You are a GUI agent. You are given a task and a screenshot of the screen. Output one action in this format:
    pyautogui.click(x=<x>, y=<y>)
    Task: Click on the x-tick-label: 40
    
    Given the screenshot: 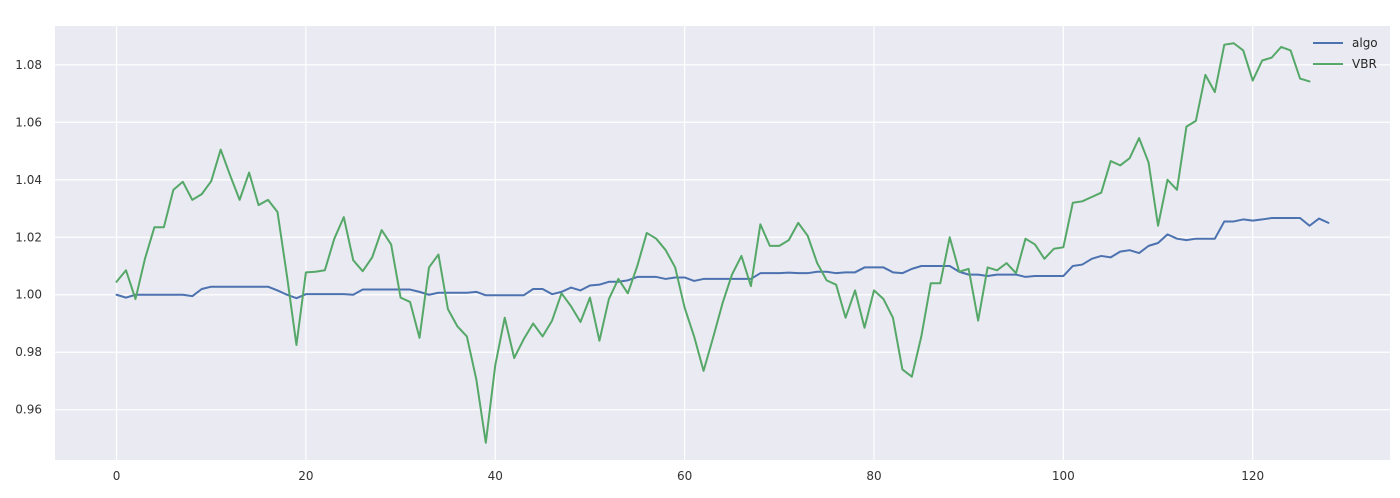 What is the action you would take?
    pyautogui.click(x=495, y=476)
    